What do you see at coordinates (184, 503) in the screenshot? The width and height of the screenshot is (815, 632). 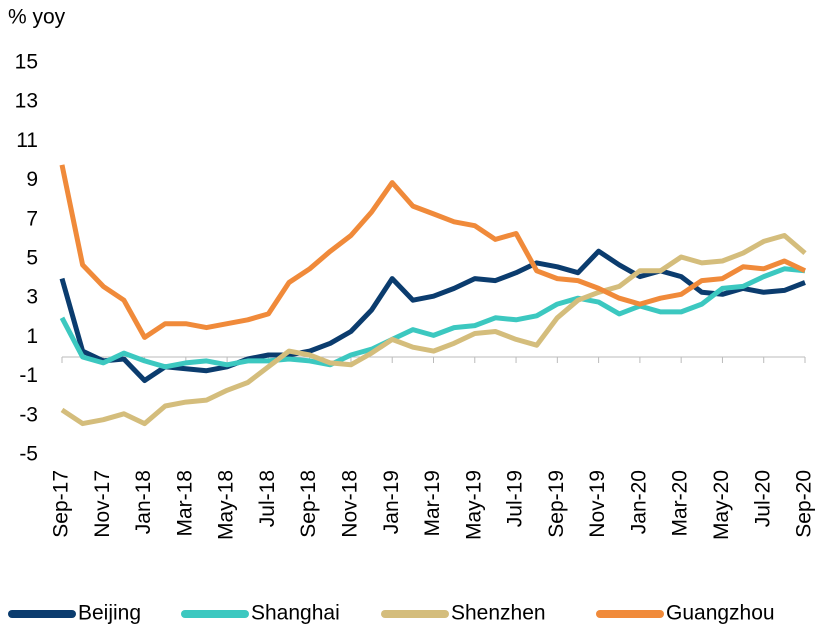 I see `x-tick-label: Mar-18` at bounding box center [184, 503].